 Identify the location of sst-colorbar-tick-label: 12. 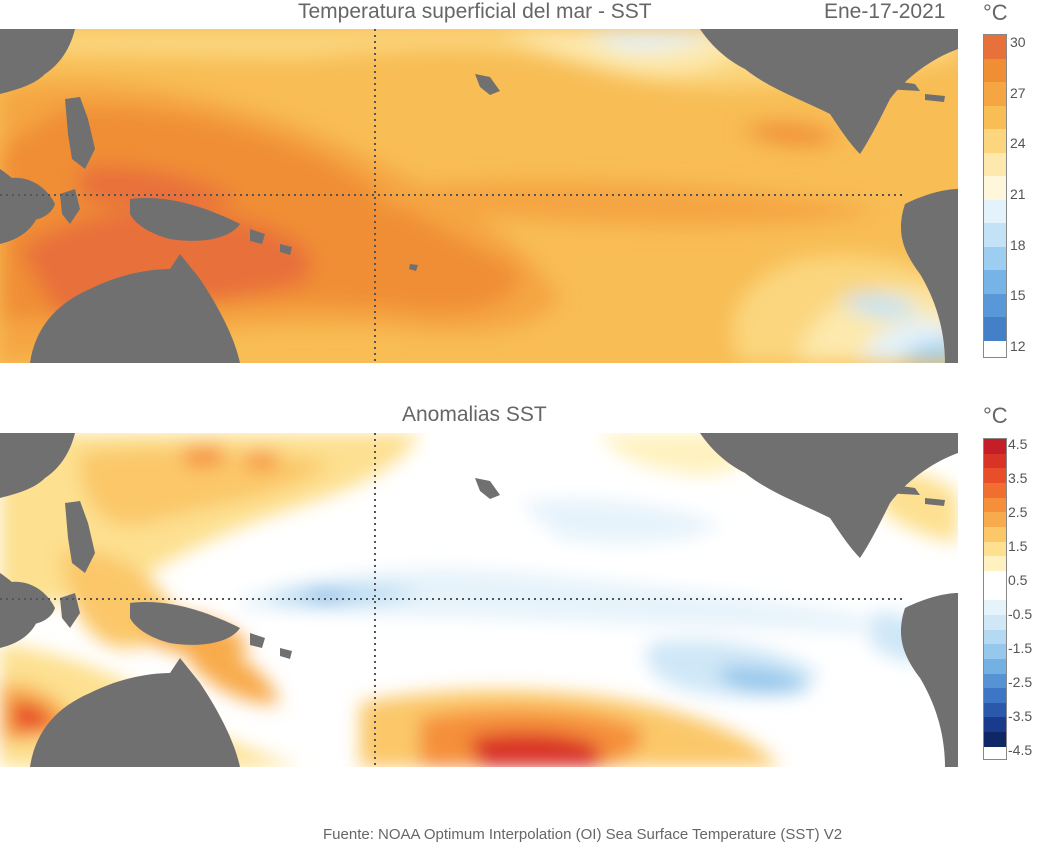
(1018, 346).